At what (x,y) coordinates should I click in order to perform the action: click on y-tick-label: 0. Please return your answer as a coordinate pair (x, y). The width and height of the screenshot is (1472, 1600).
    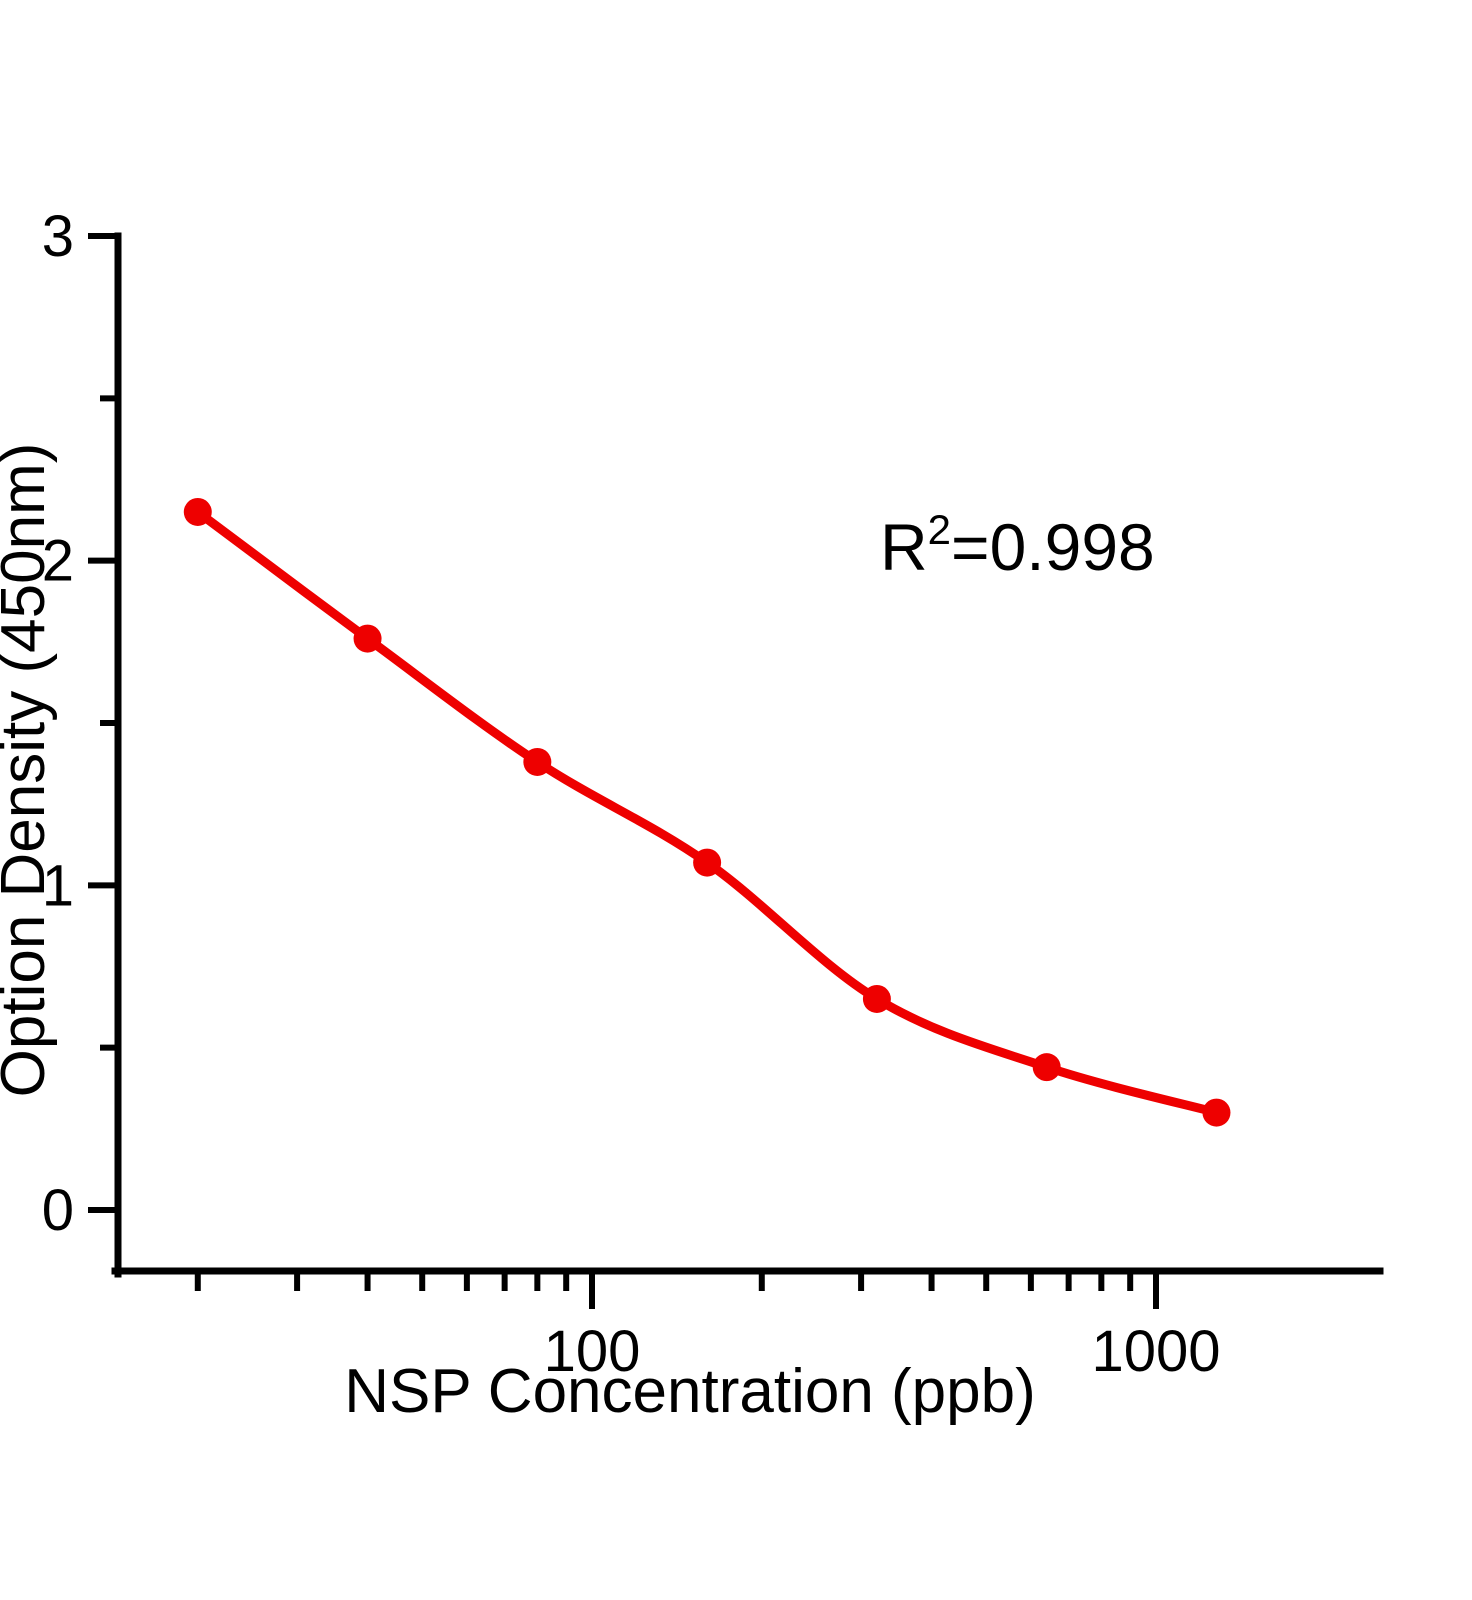
    Looking at the image, I should click on (58, 1210).